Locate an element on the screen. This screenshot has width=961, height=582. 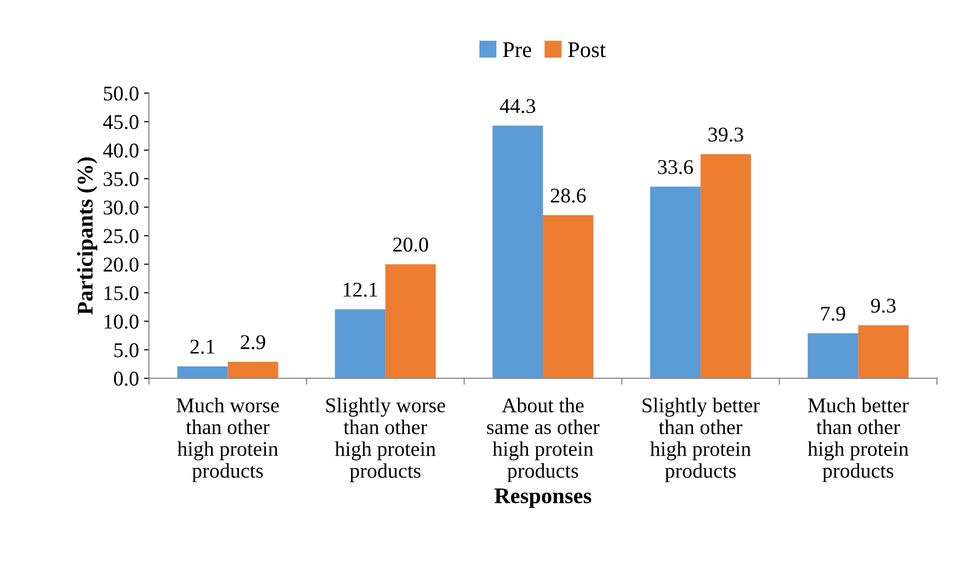
y-tick-label: 30.0 is located at coordinates (121, 207).